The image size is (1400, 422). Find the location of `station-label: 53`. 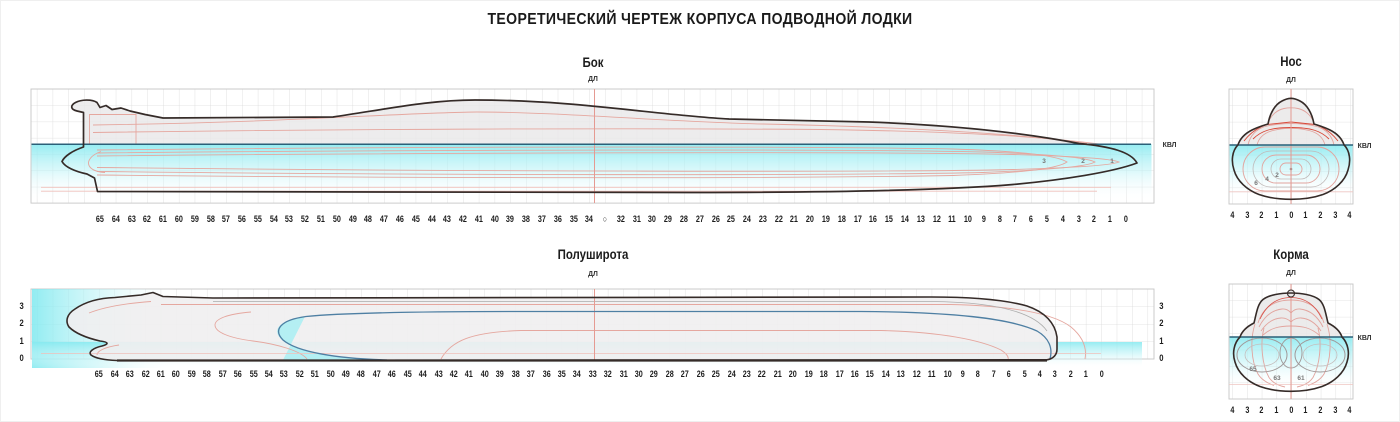

station-label: 53 is located at coordinates (284, 374).